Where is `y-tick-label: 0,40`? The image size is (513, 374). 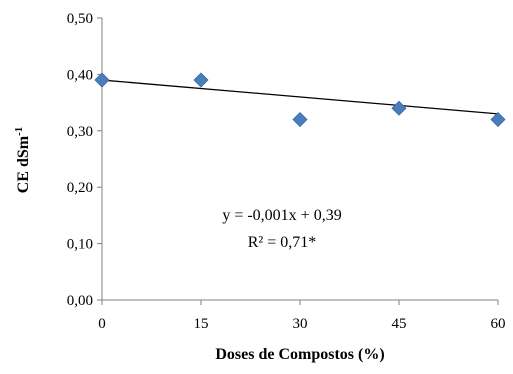 y-tick-label: 0,40 is located at coordinates (80, 75).